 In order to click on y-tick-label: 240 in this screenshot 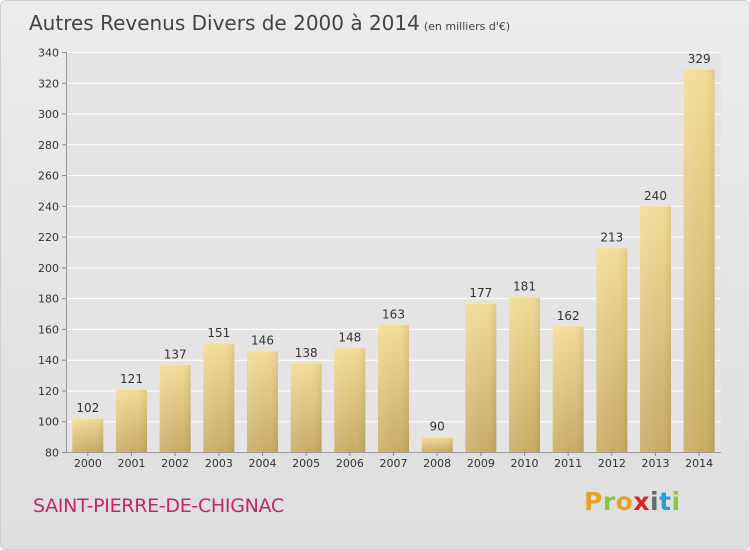, I will do `click(48, 206)`.